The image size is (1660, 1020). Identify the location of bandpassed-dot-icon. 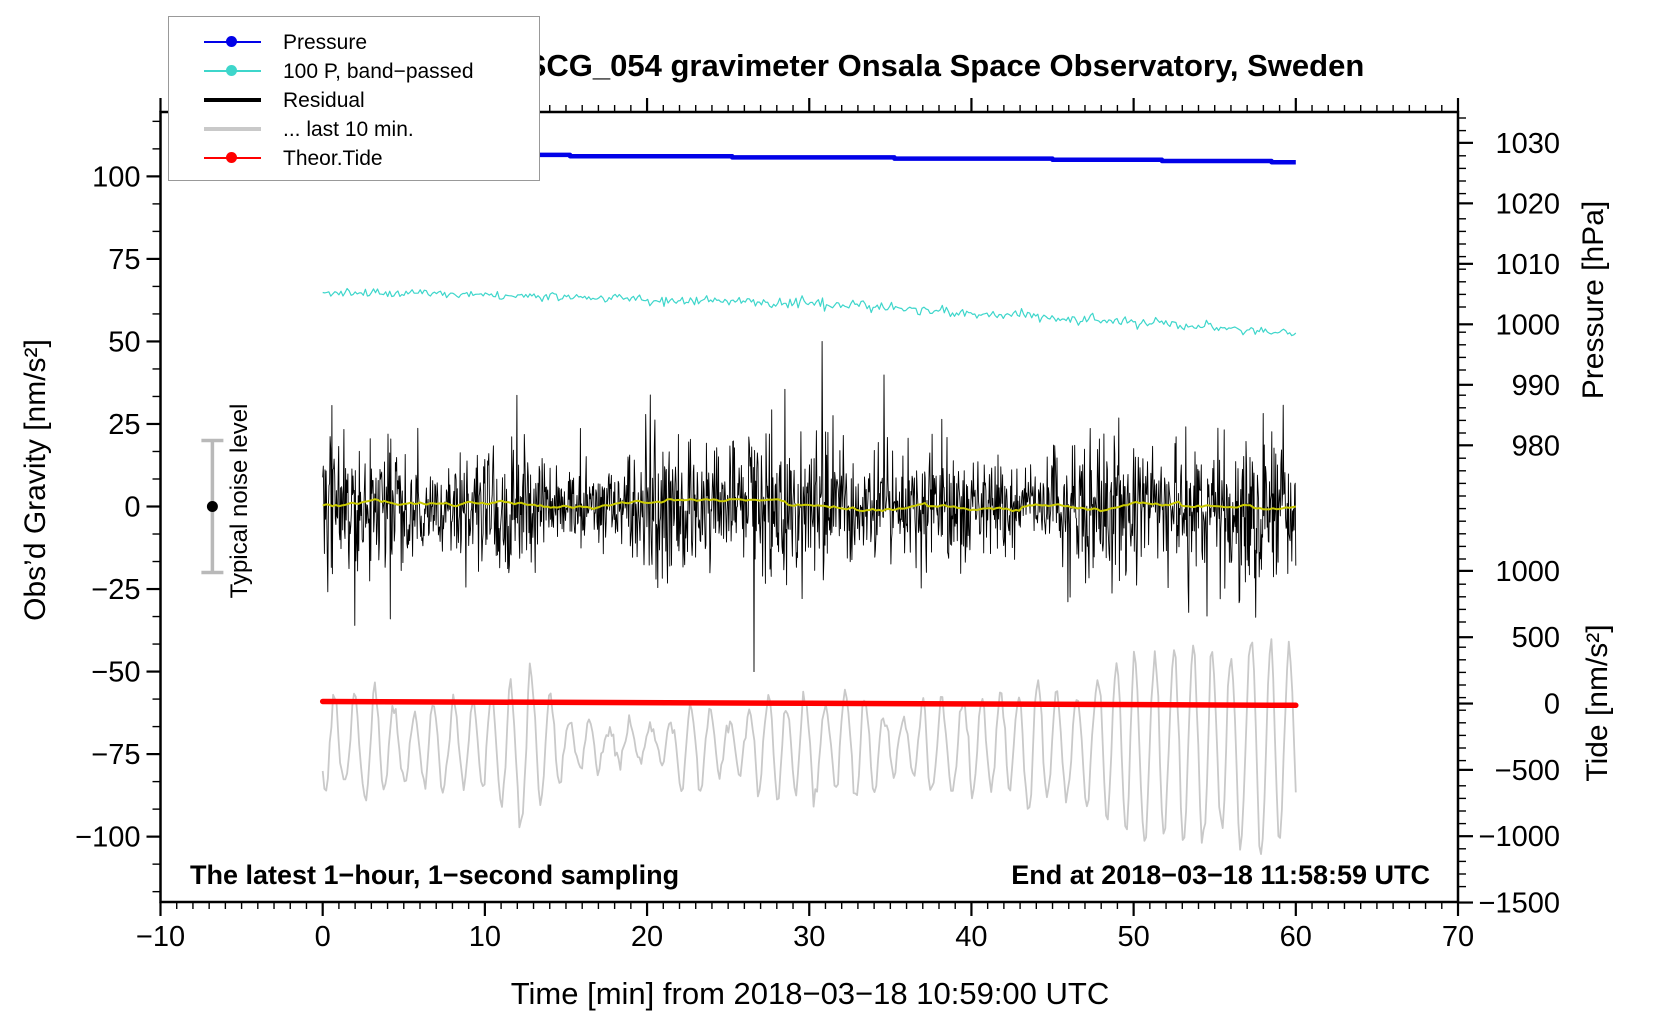
(231, 70).